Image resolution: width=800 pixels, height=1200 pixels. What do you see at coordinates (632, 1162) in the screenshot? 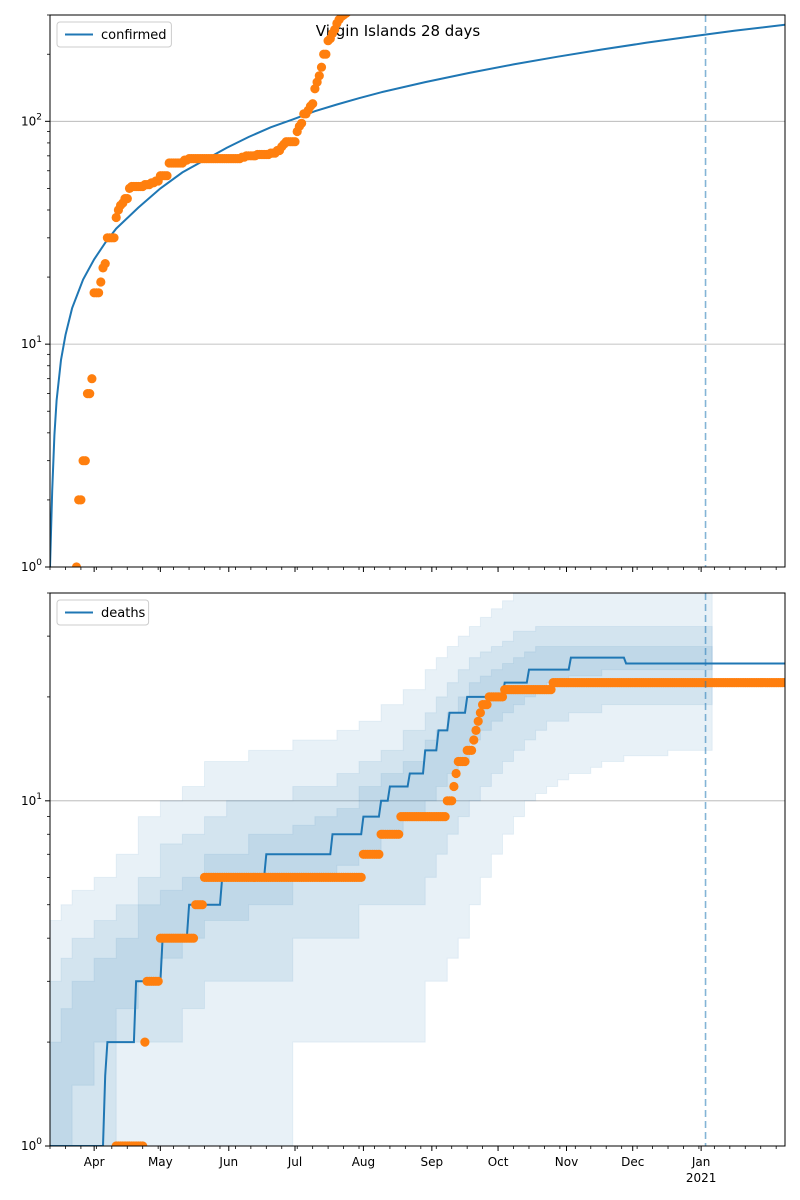
I see `x-tick-label: Dec` at bounding box center [632, 1162].